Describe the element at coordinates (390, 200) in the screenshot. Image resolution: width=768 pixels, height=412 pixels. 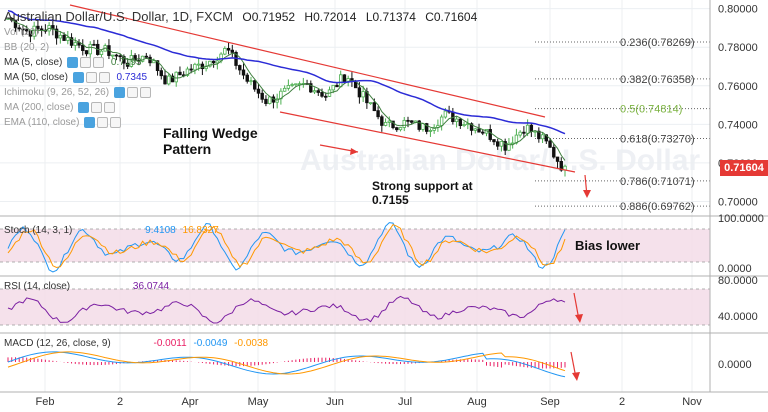
I see `support-line2: 0.7155` at that location.